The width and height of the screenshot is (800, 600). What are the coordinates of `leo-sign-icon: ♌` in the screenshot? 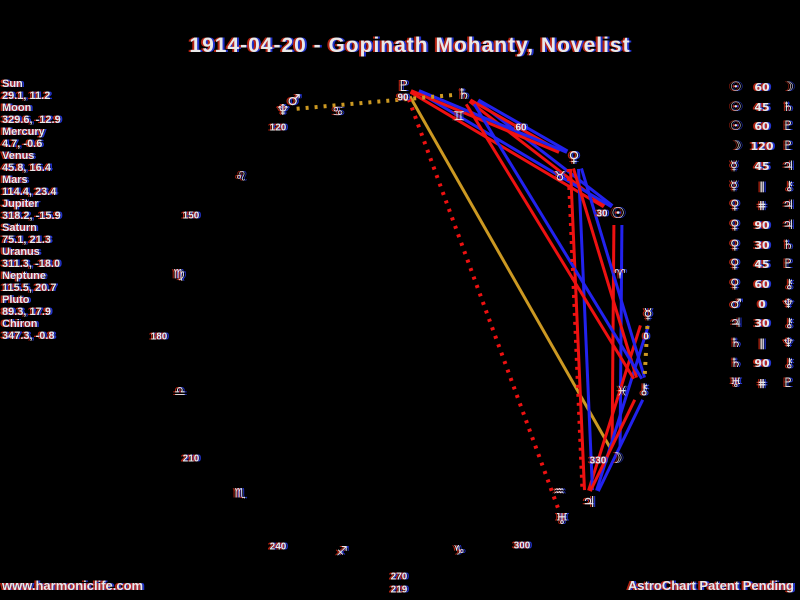 It's located at (241, 177).